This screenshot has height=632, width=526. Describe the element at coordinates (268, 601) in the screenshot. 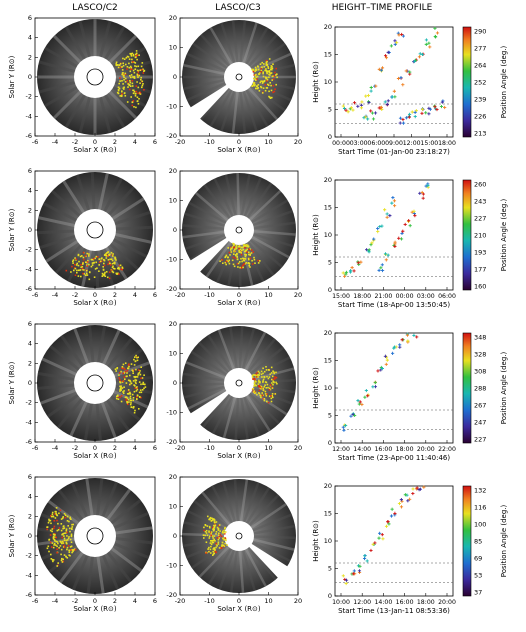

I see `c3-xtick-label: 10` at that location.